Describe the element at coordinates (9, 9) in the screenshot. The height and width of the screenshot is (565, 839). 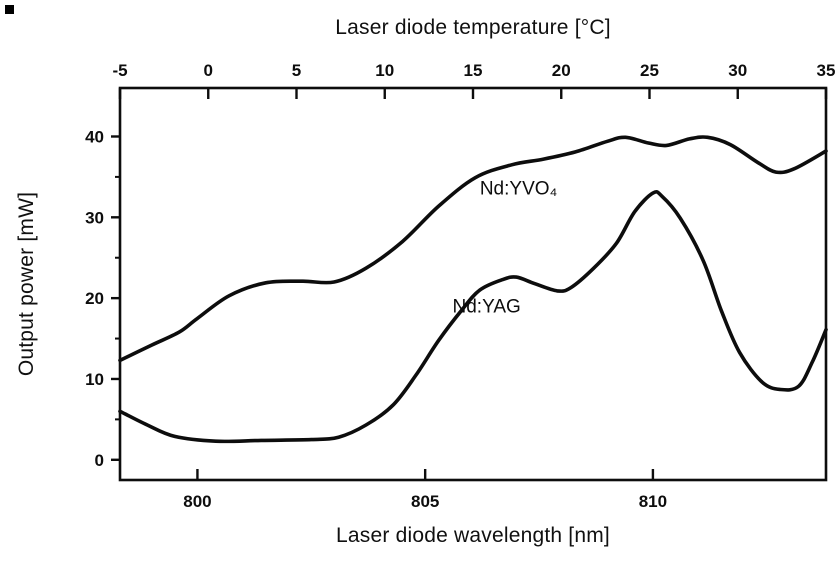
I see `scan-artifact` at that location.